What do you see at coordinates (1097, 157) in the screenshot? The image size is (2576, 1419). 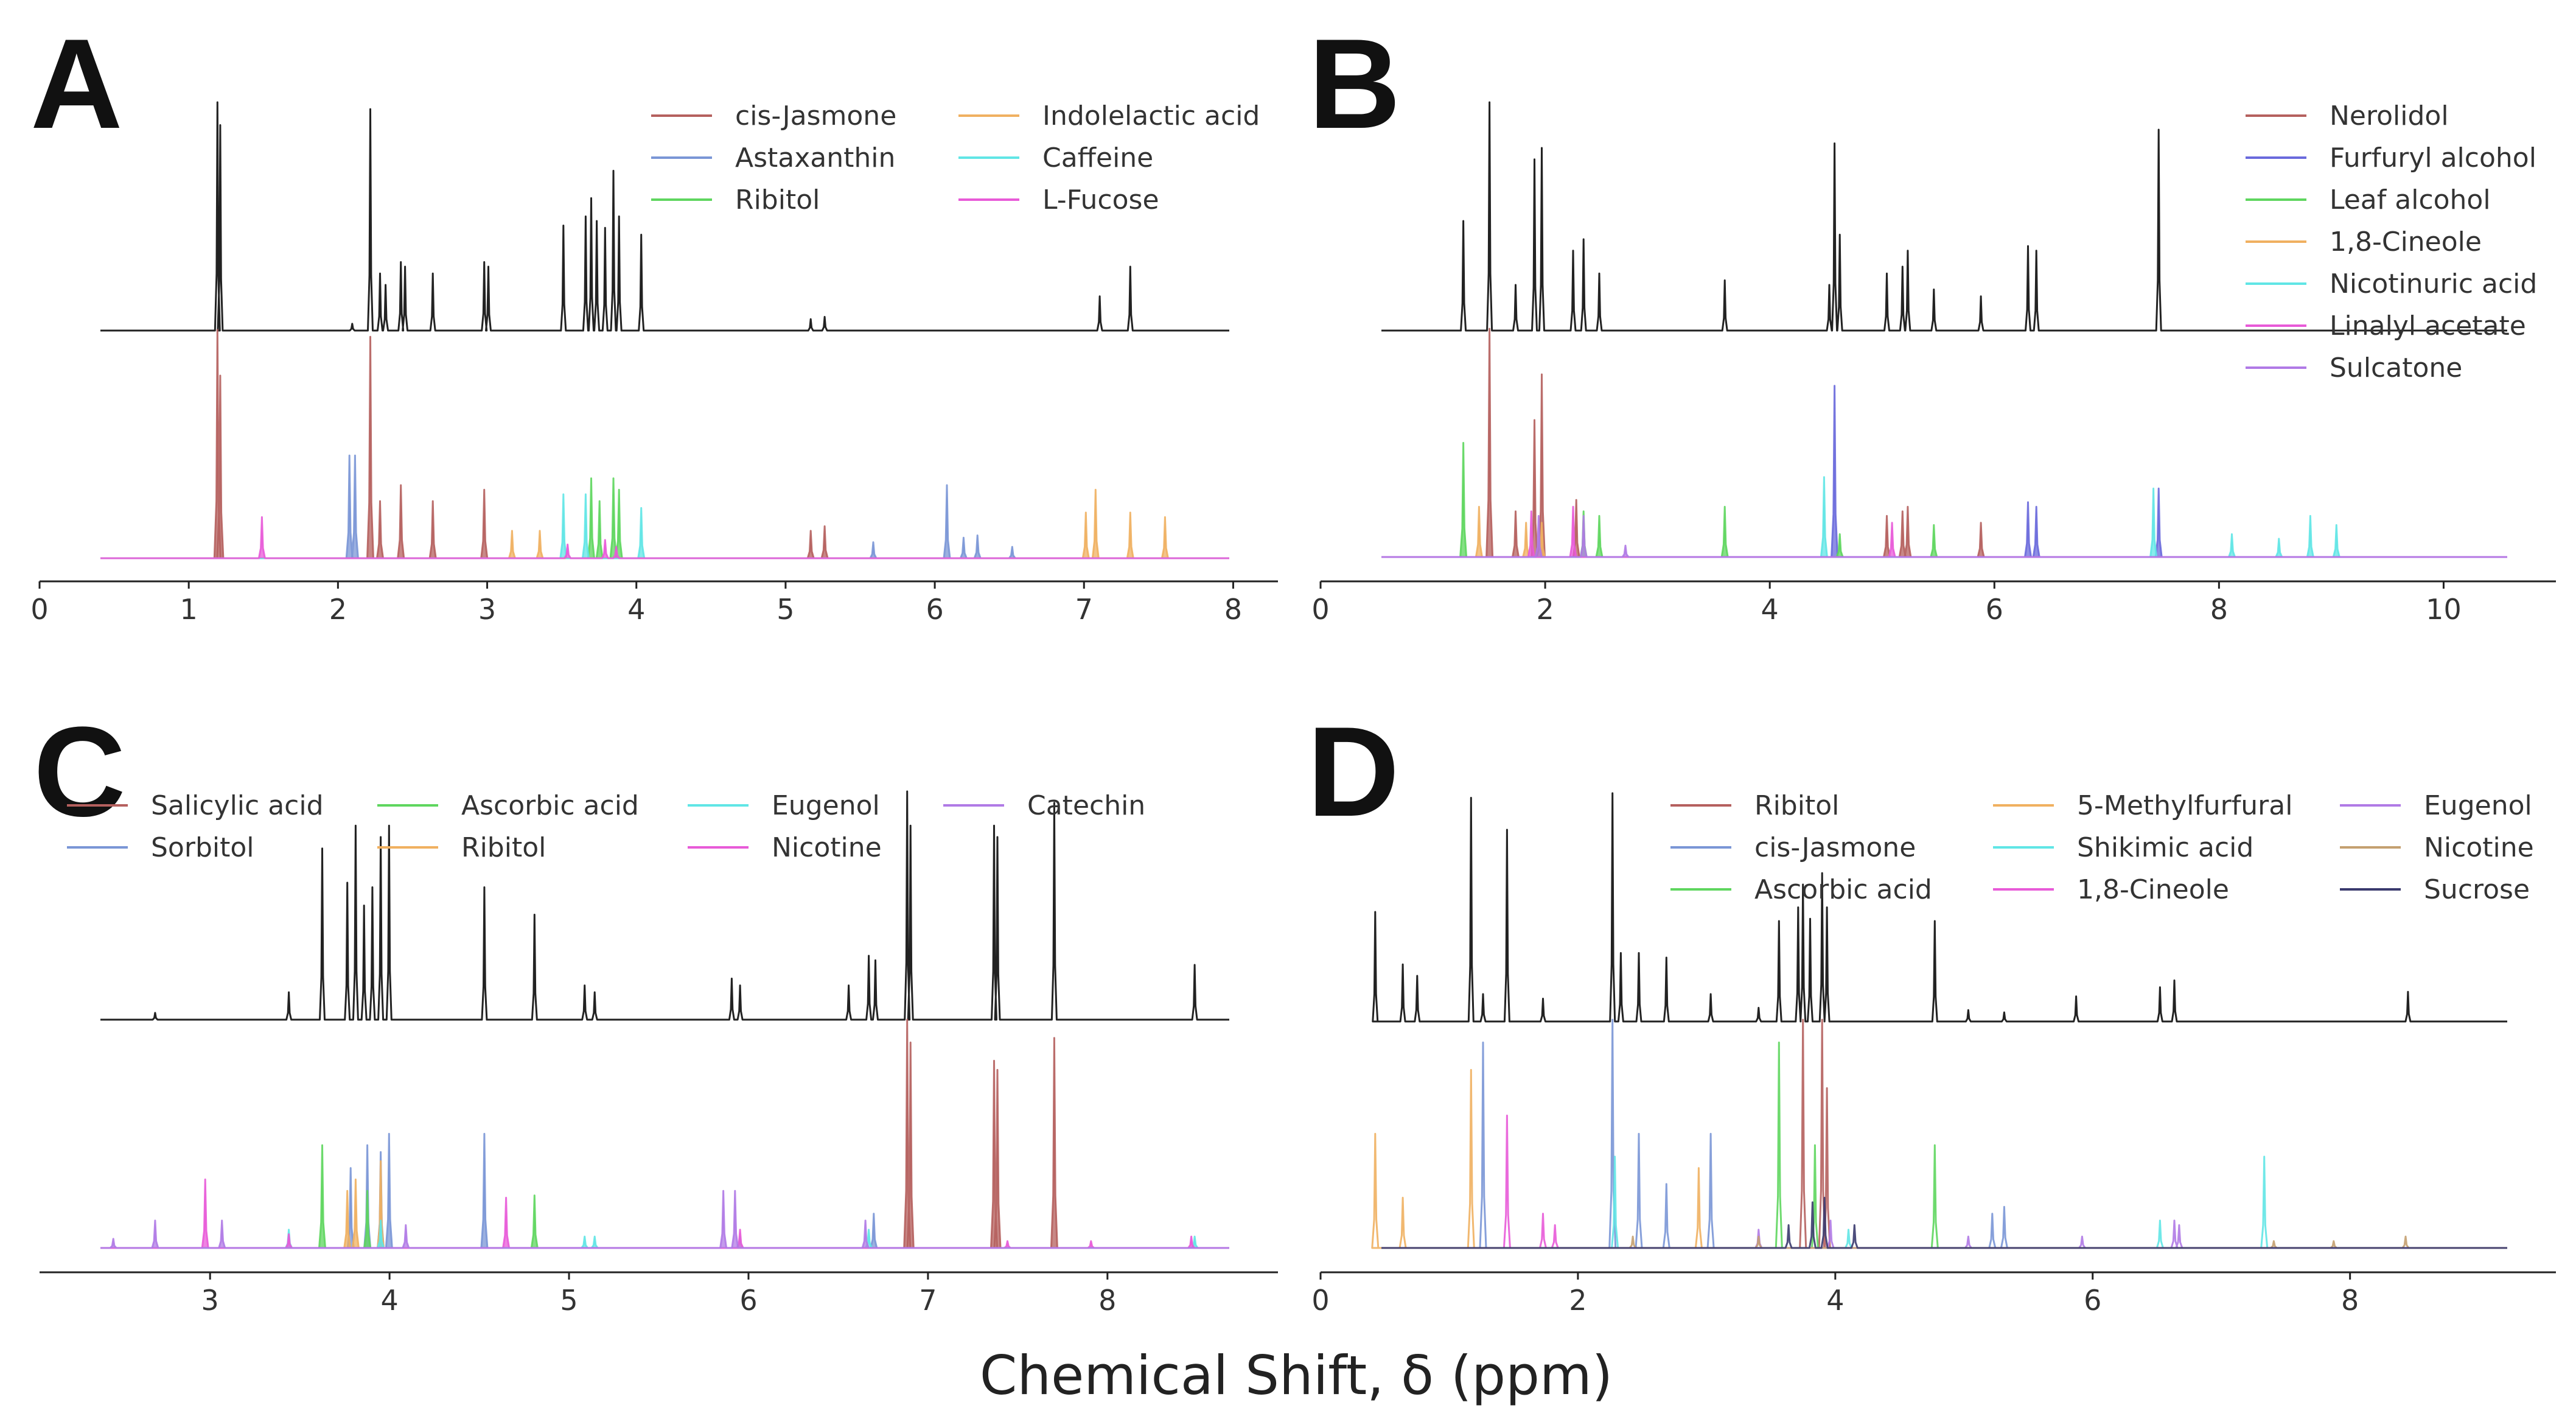 I see `legend-label: Caffeine` at bounding box center [1097, 157].